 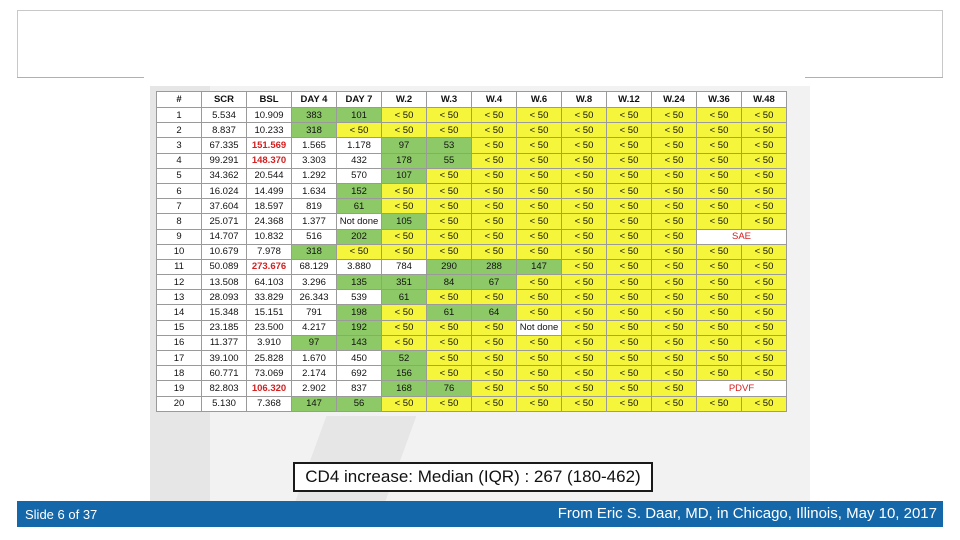 What do you see at coordinates (404, 297) in the screenshot?
I see `table-cell: 61` at bounding box center [404, 297].